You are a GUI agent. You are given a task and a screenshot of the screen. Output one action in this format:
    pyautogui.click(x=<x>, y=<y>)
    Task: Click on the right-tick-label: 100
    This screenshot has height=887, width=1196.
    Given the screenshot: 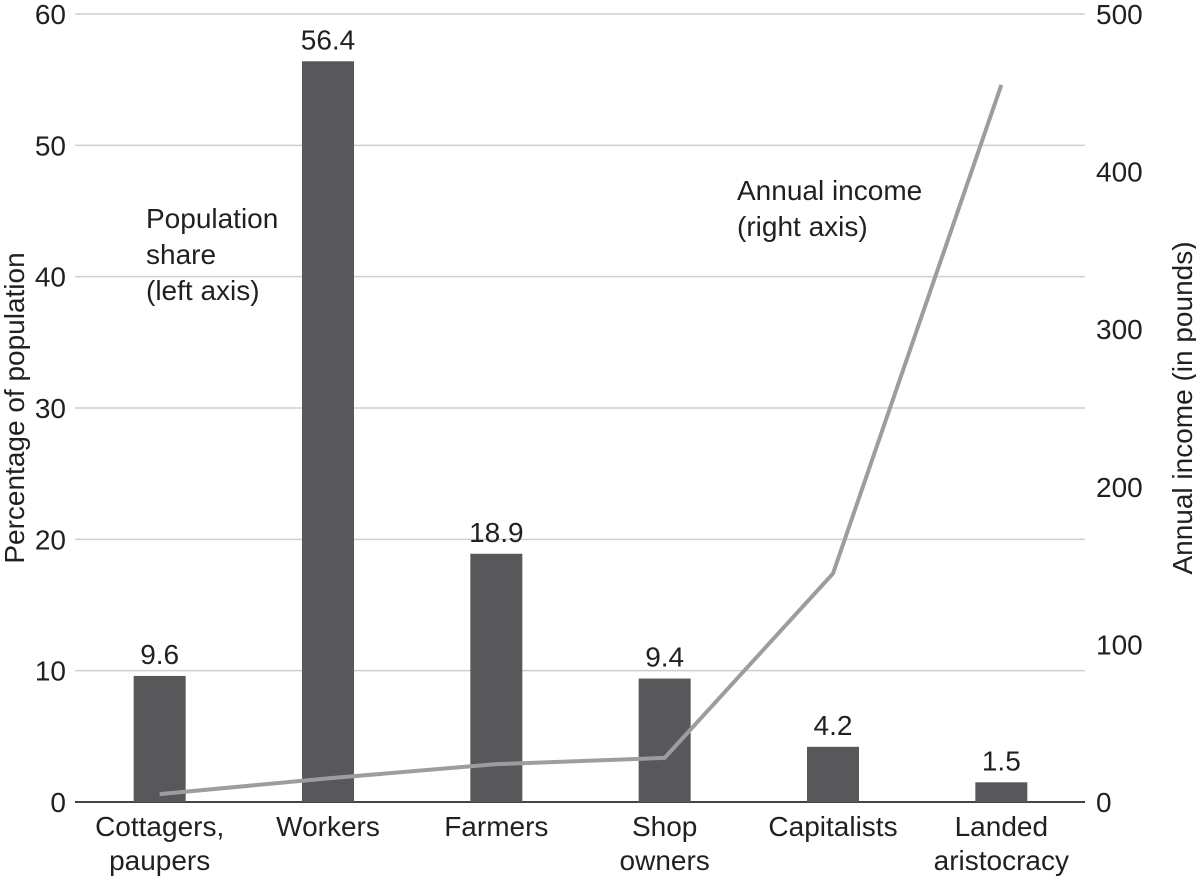 What is the action you would take?
    pyautogui.click(x=1119, y=644)
    